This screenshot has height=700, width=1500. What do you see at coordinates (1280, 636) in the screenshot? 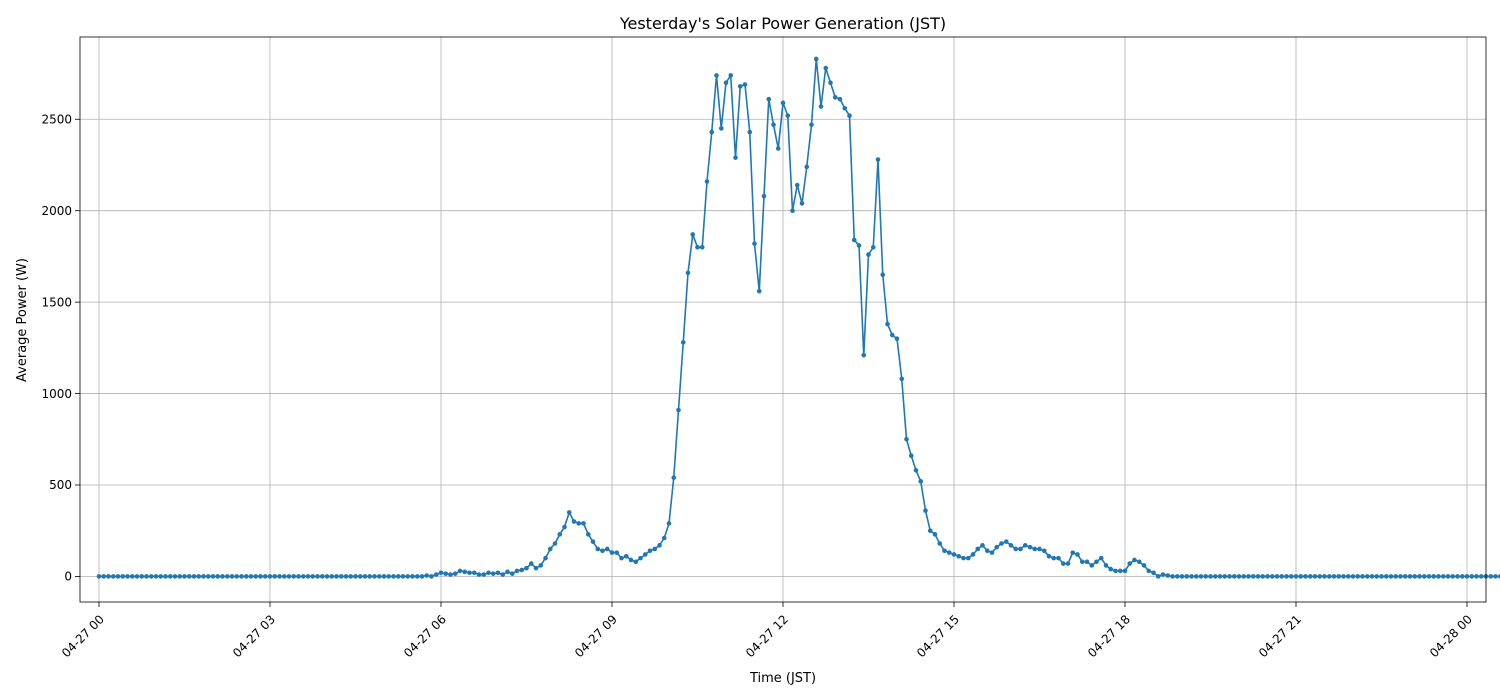
I see `x-tick-label: 04-27 21` at bounding box center [1280, 636].